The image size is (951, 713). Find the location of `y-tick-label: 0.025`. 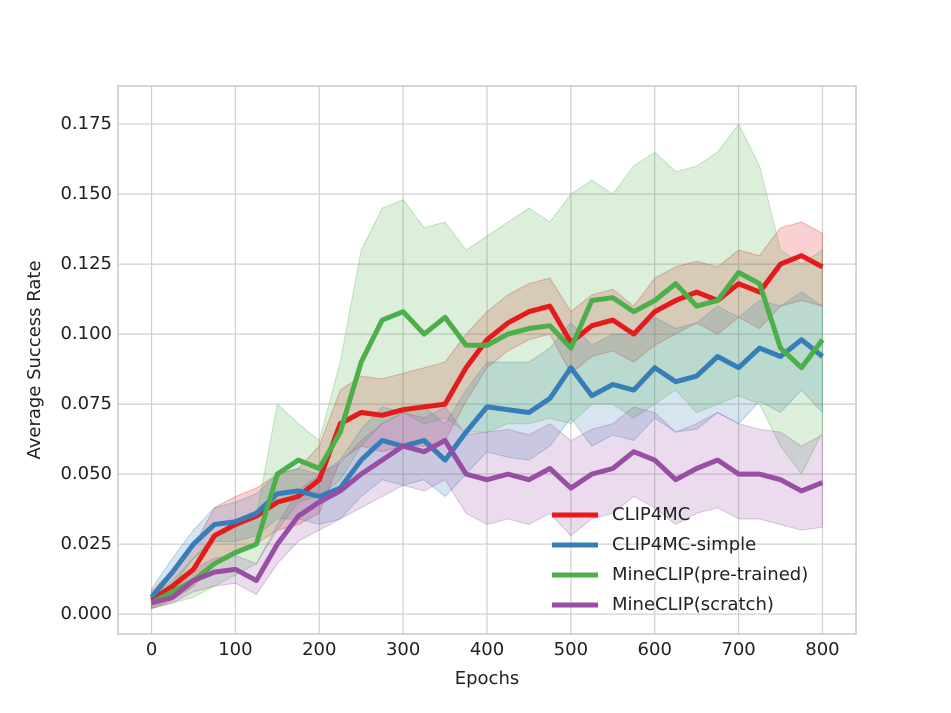

y-tick-label: 0.025 is located at coordinates (86, 543).